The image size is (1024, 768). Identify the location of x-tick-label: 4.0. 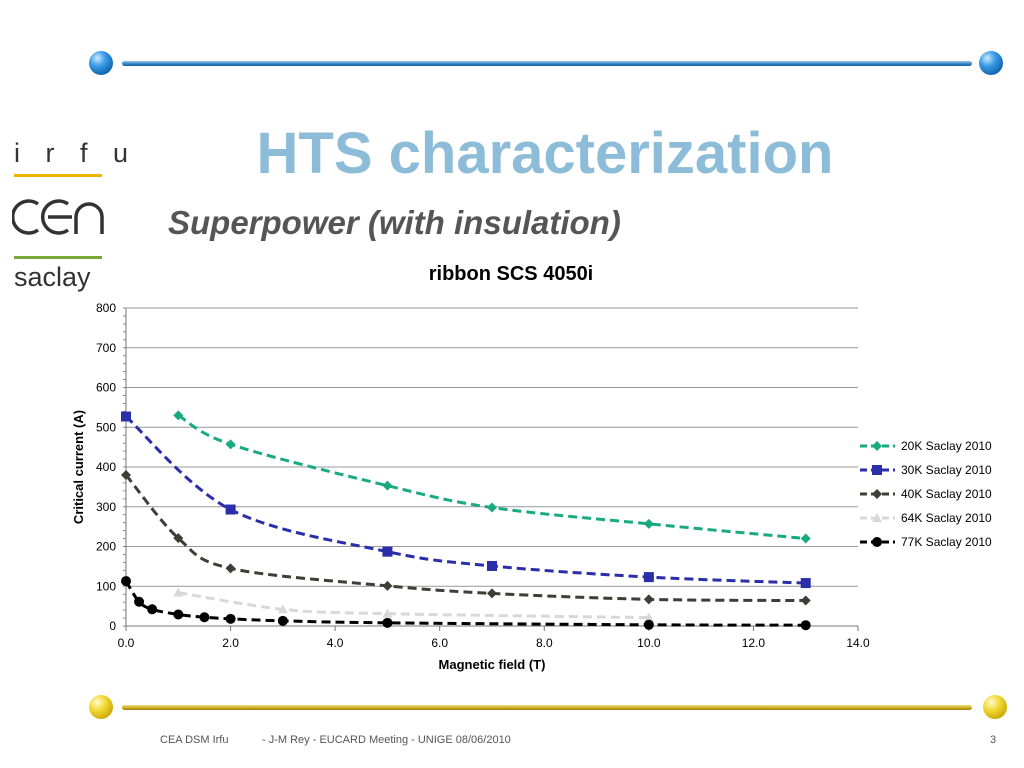
(335, 643).